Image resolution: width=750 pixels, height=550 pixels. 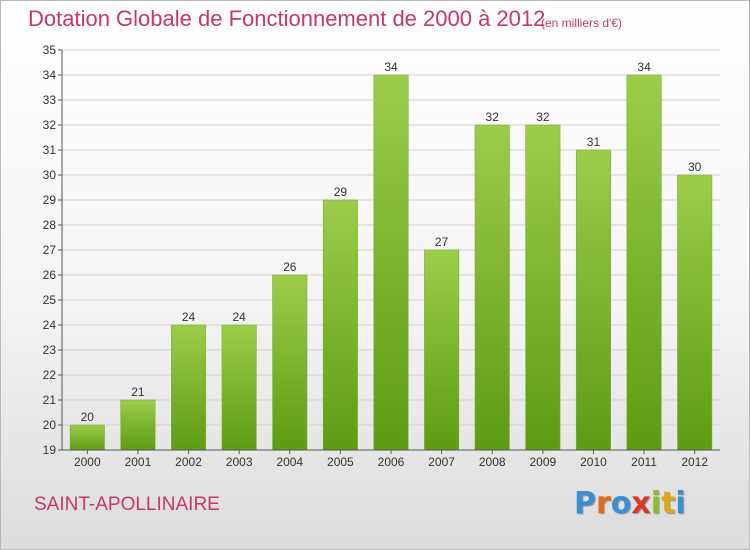 What do you see at coordinates (138, 392) in the screenshot?
I see `value-label: 21` at bounding box center [138, 392].